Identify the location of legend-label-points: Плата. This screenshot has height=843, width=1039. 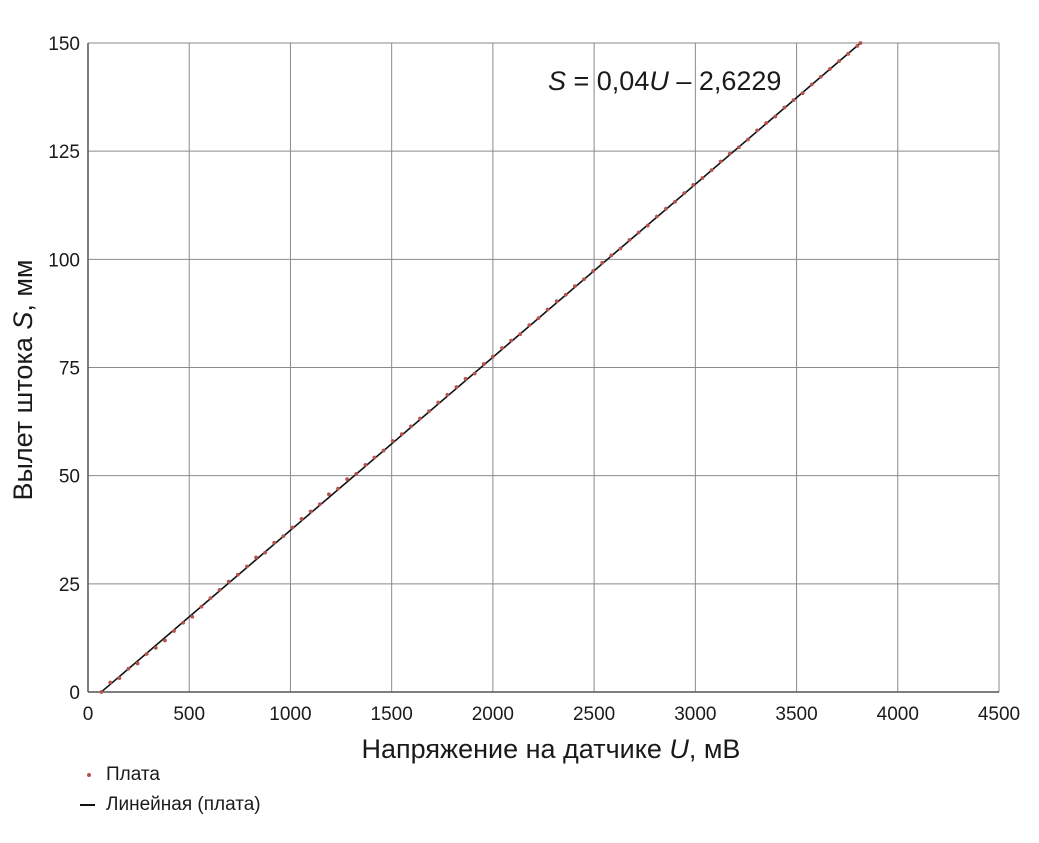
(133, 774).